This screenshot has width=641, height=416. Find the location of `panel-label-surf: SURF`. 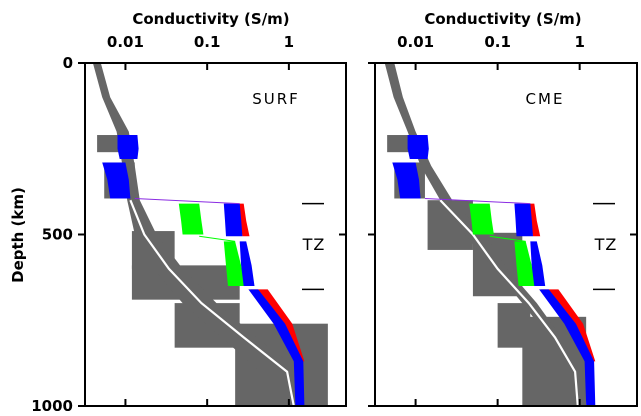

panel-label-surf: SURF is located at coordinates (276, 99).